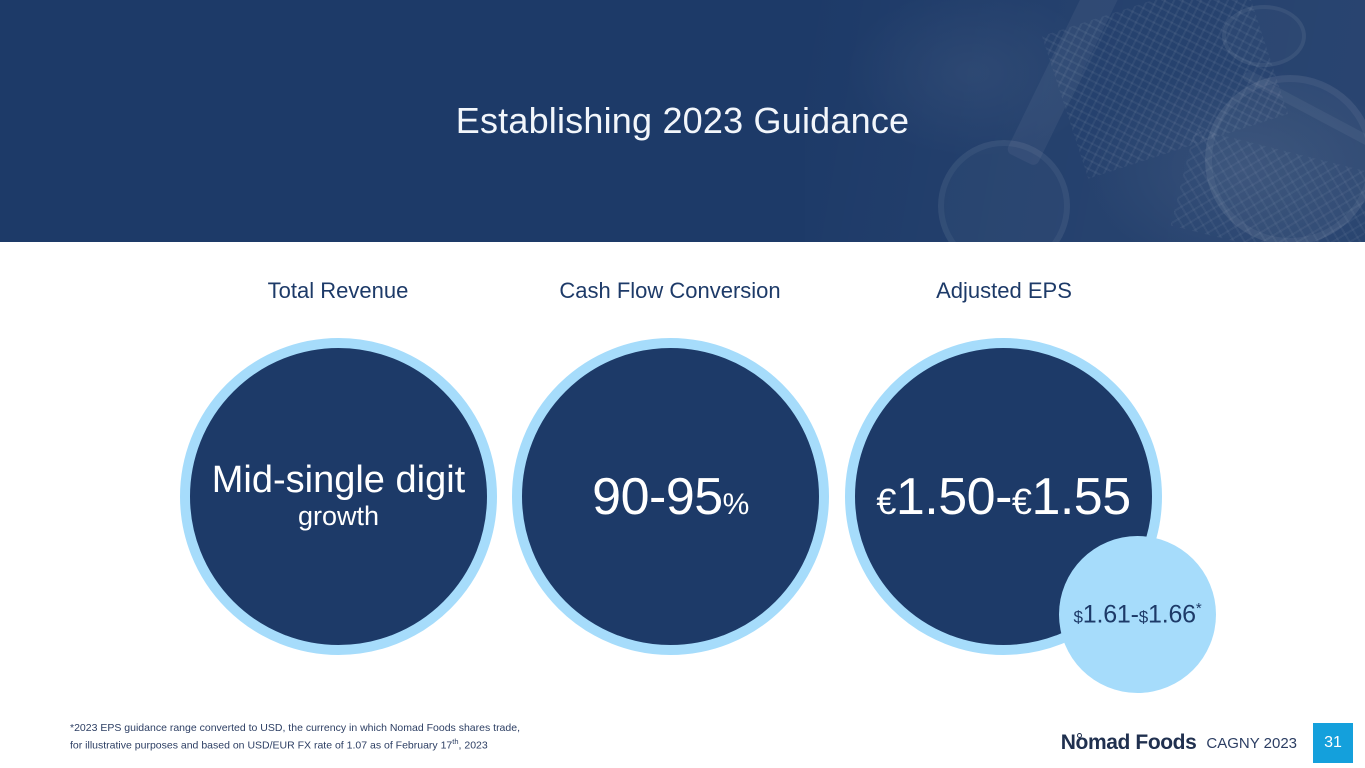  I want to click on logo-ring-accent-icon, so click(1079, 735).